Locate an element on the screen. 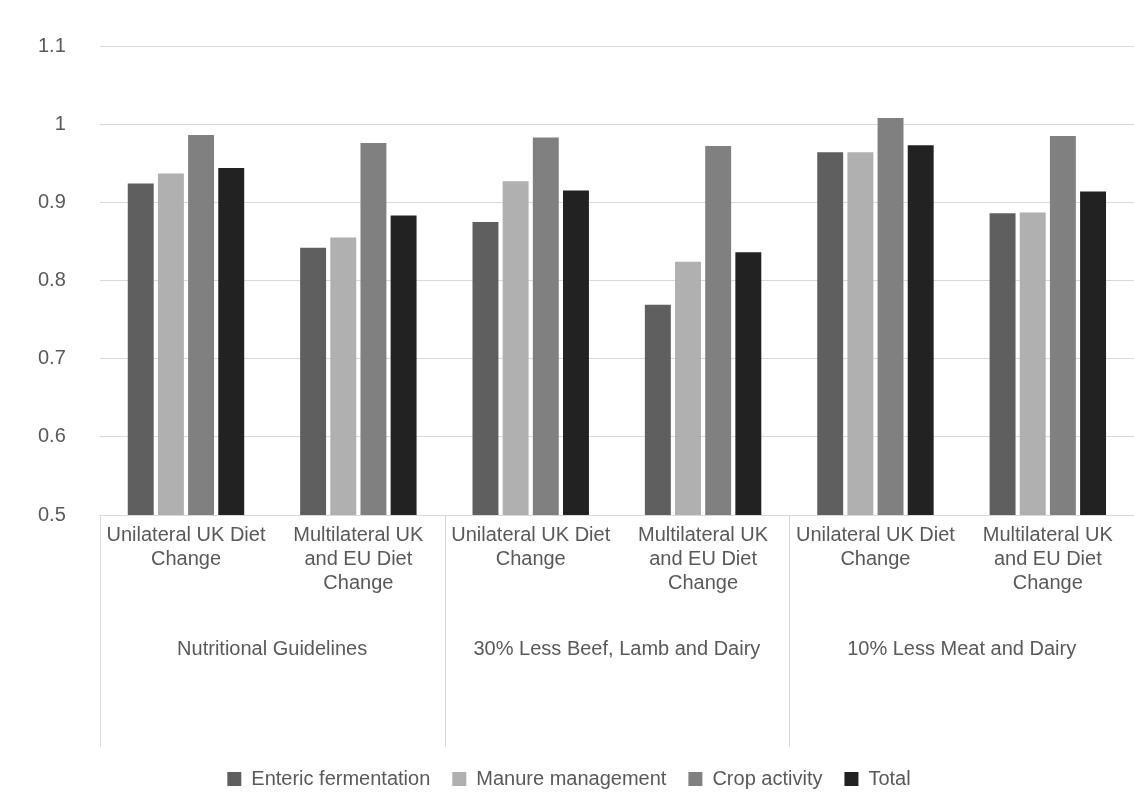 Image resolution: width=1134 pixels, height=801 pixels. y-tick-label: 0.7 is located at coordinates (51, 357).